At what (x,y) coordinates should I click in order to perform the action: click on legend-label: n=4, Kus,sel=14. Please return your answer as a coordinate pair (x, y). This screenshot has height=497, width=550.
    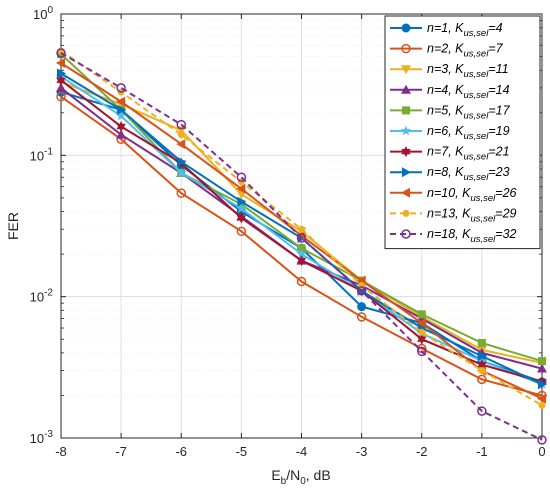
    Looking at the image, I should click on (468, 92).